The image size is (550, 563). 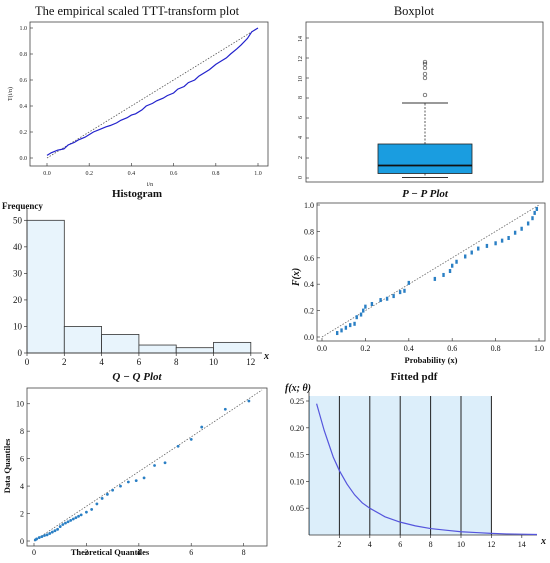 I want to click on ttt-x-tick-label: 0.2, so click(x=89, y=174).